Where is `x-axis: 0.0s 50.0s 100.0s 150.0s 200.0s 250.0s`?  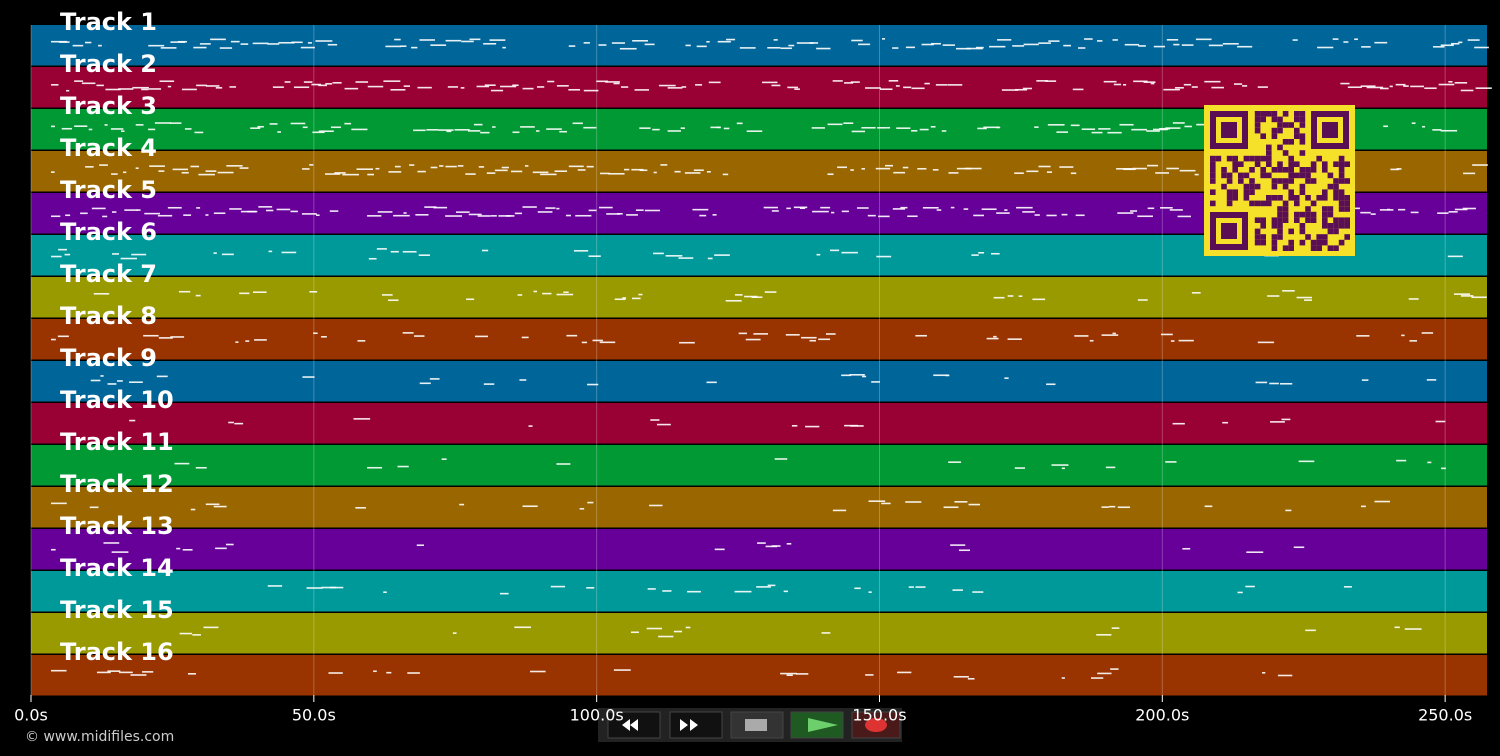
x-axis: 0.0s 50.0s 100.0s 150.0s 200.0s 250.0s is located at coordinates (743, 710).